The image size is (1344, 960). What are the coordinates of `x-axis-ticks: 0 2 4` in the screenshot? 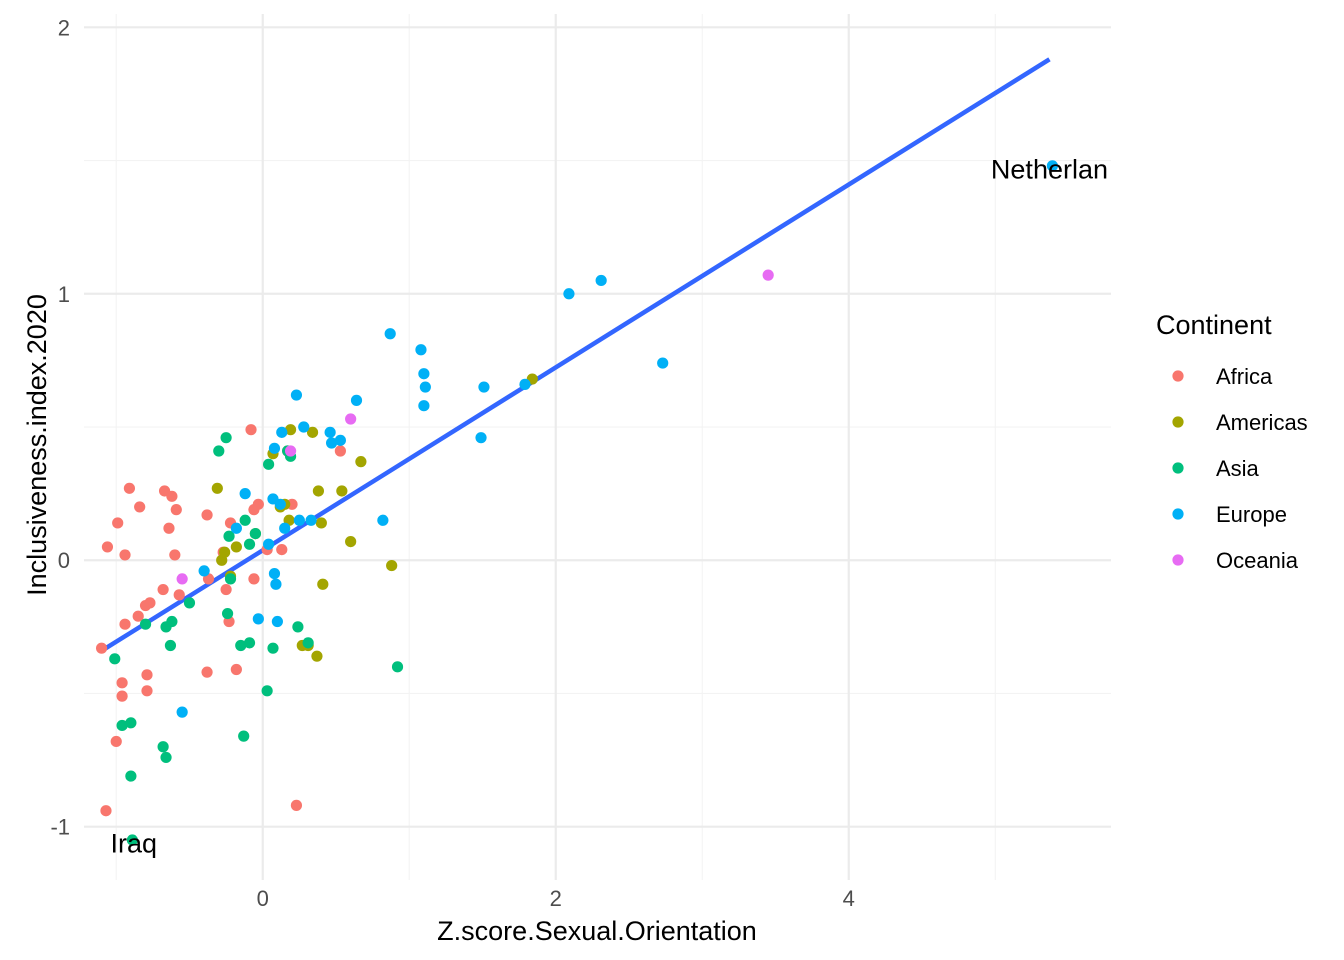 It's located at (556, 898).